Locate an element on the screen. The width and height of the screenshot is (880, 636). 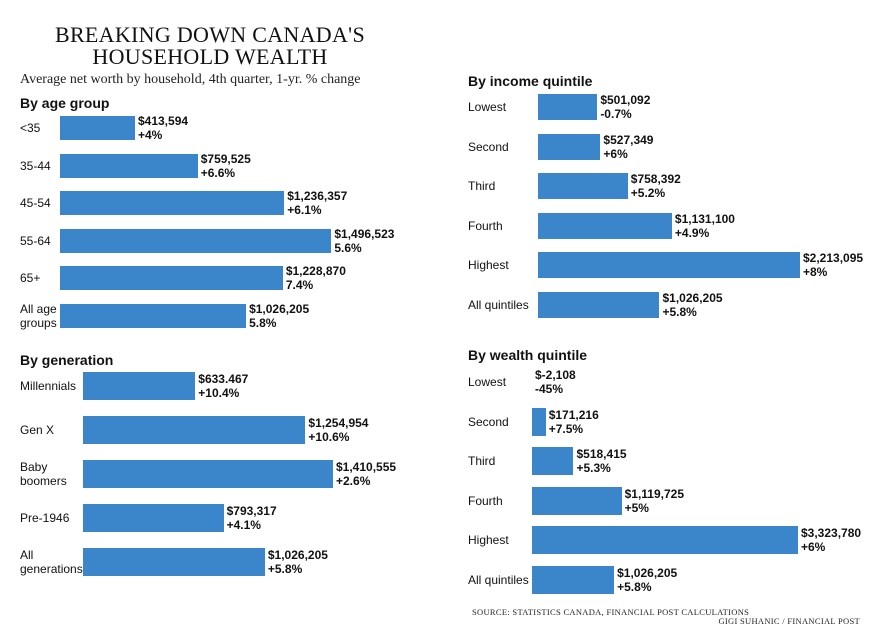
value-label: $518,415 +5.3% is located at coordinates (601, 461).